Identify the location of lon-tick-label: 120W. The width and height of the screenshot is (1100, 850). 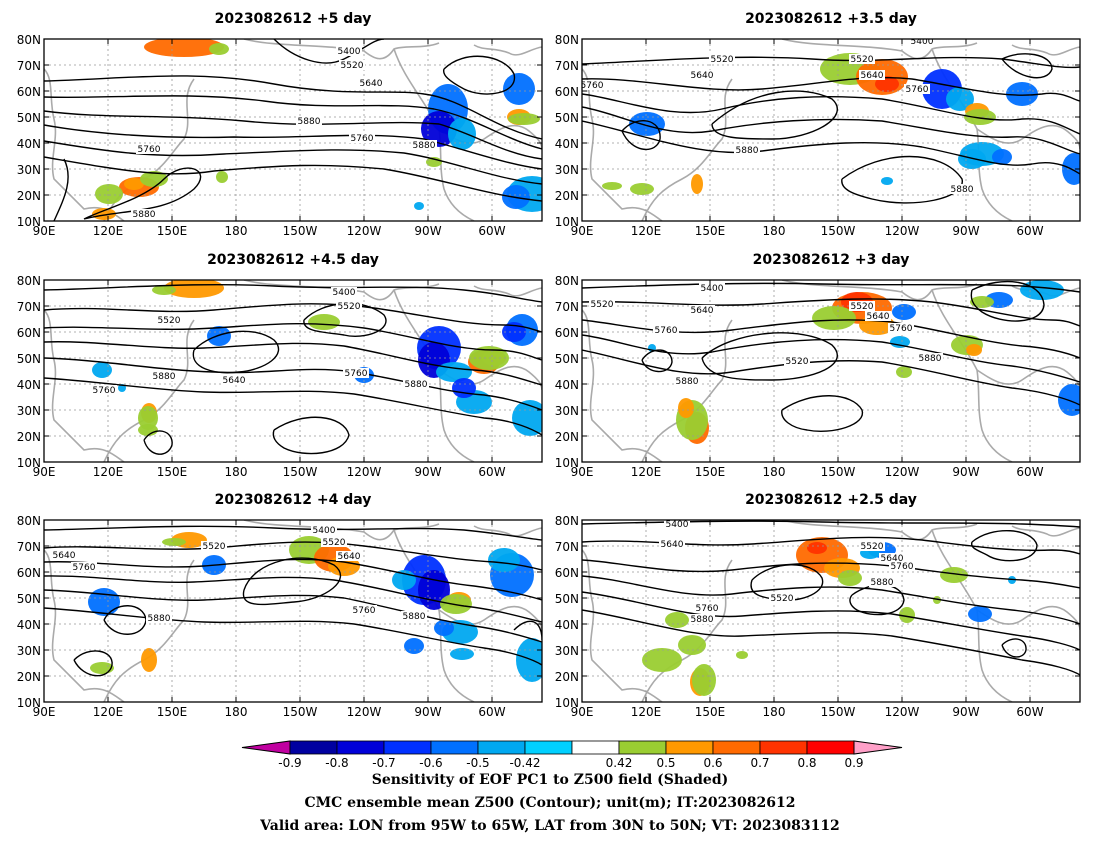
(902, 231).